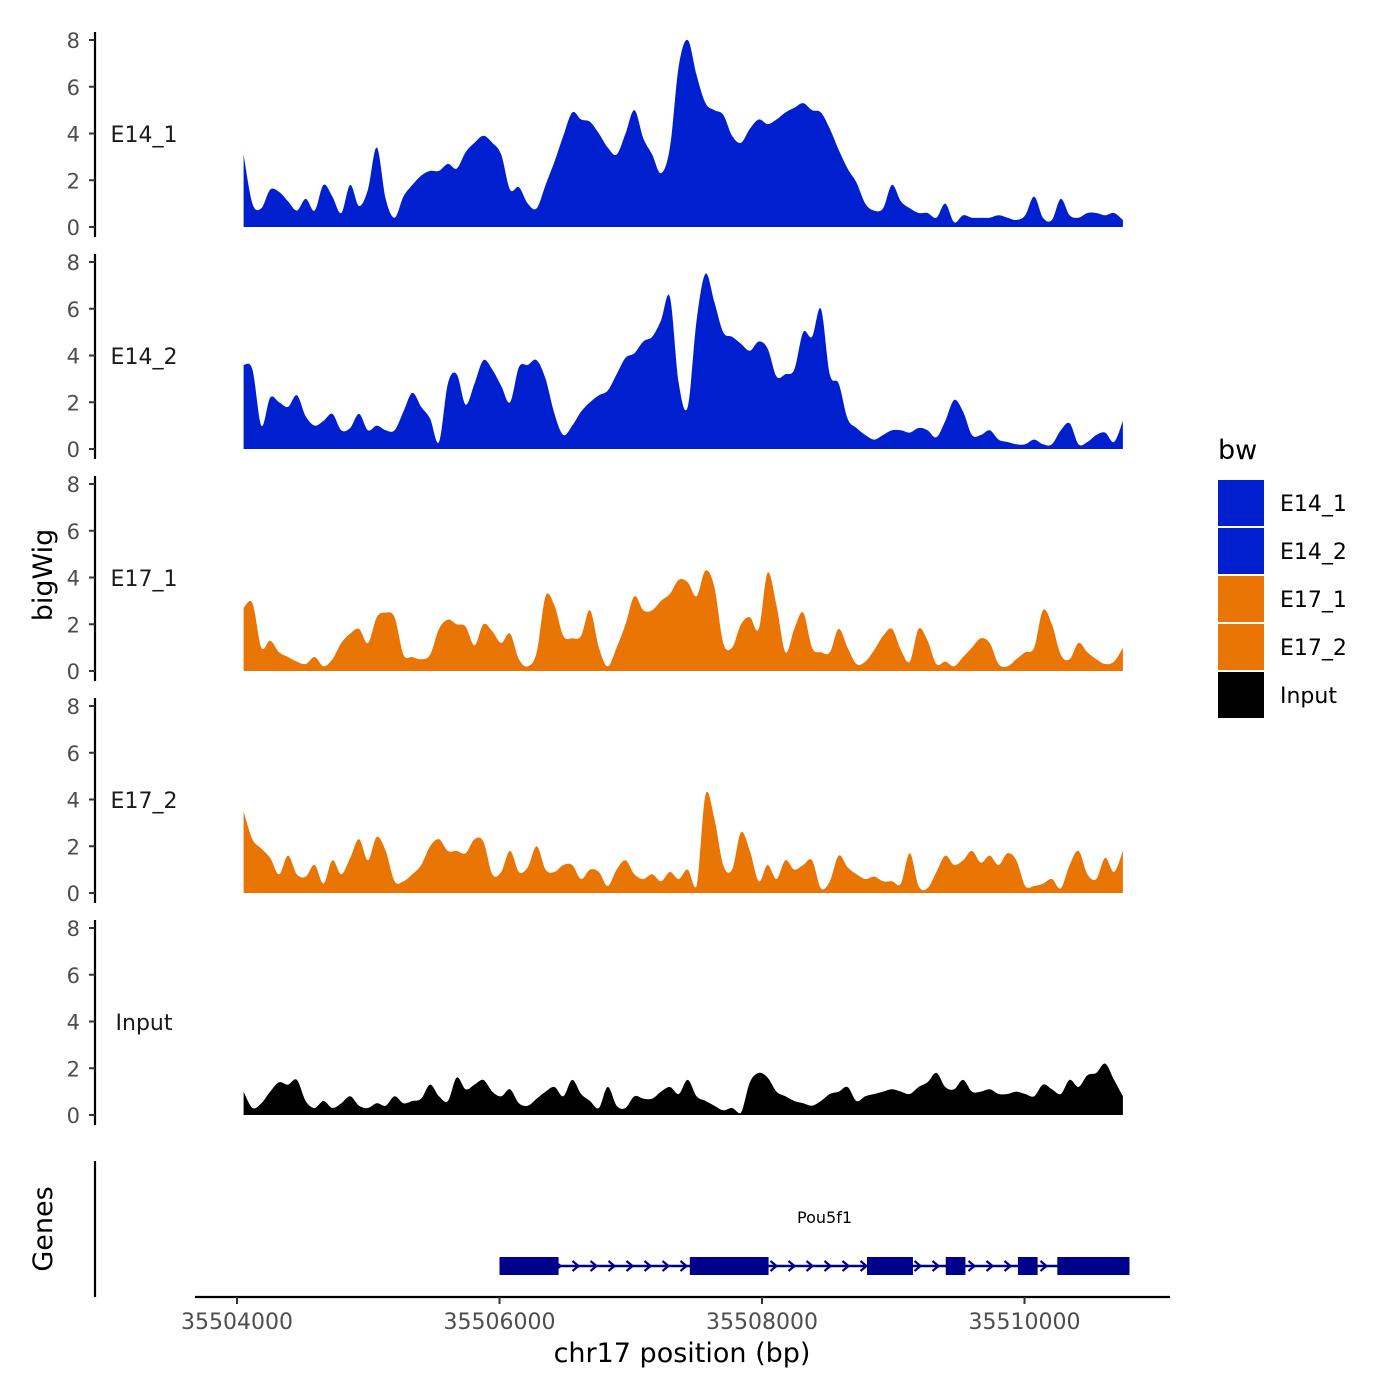  What do you see at coordinates (682, 1353) in the screenshot?
I see `x-axis-title: chr17 position (bp)` at bounding box center [682, 1353].